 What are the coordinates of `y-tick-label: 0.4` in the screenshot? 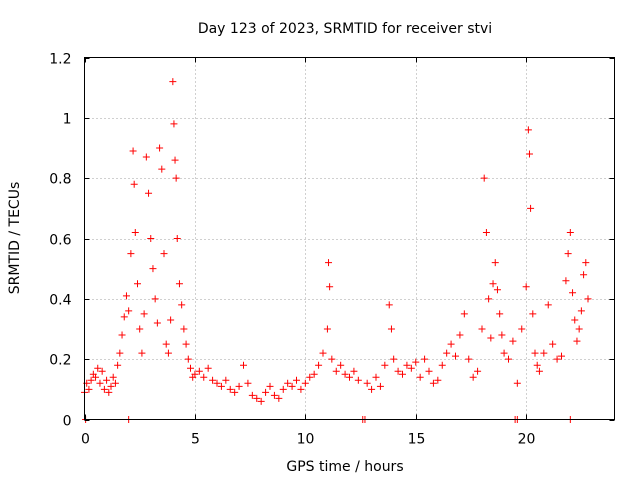 It's located at (60, 301).